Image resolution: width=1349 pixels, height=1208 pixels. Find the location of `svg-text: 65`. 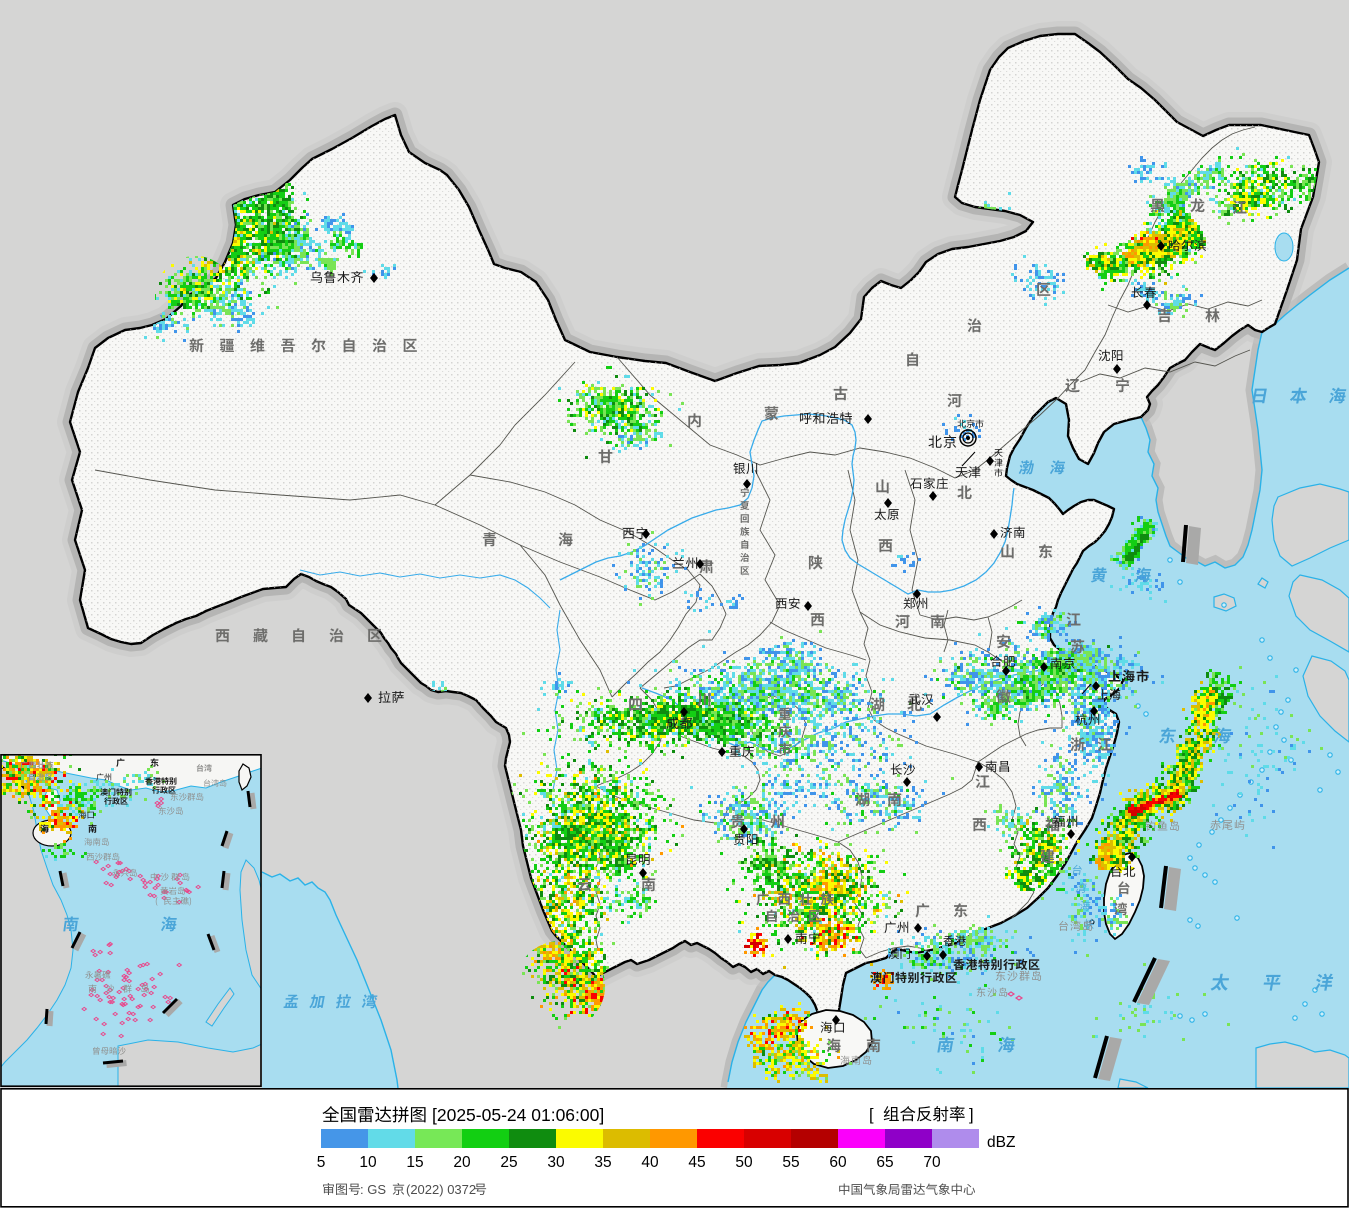

svg-text: 65 is located at coordinates (884, 1162).